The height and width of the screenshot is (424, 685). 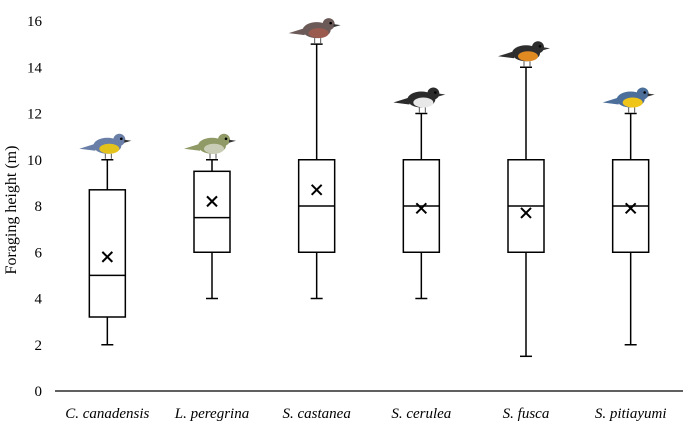 I want to click on y-tick-label: 16, so click(x=35, y=22).